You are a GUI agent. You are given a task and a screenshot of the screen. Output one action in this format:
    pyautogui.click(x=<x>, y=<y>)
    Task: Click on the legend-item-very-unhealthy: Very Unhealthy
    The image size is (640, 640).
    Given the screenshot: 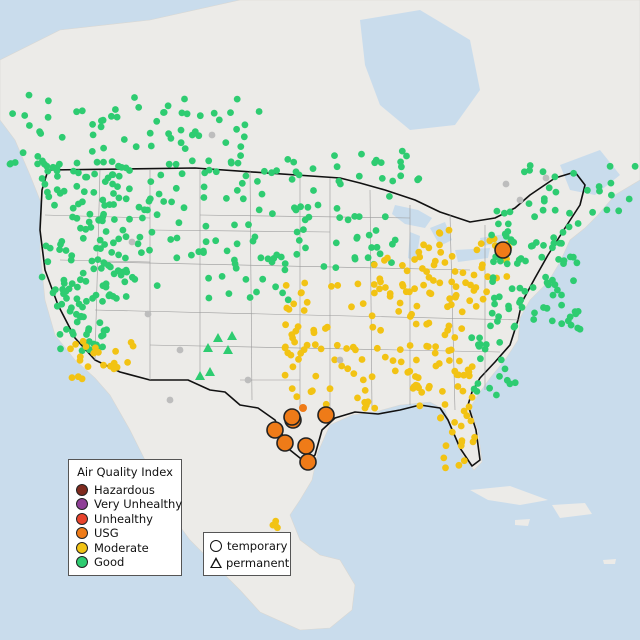 What is the action you would take?
    pyautogui.click(x=129, y=504)
    